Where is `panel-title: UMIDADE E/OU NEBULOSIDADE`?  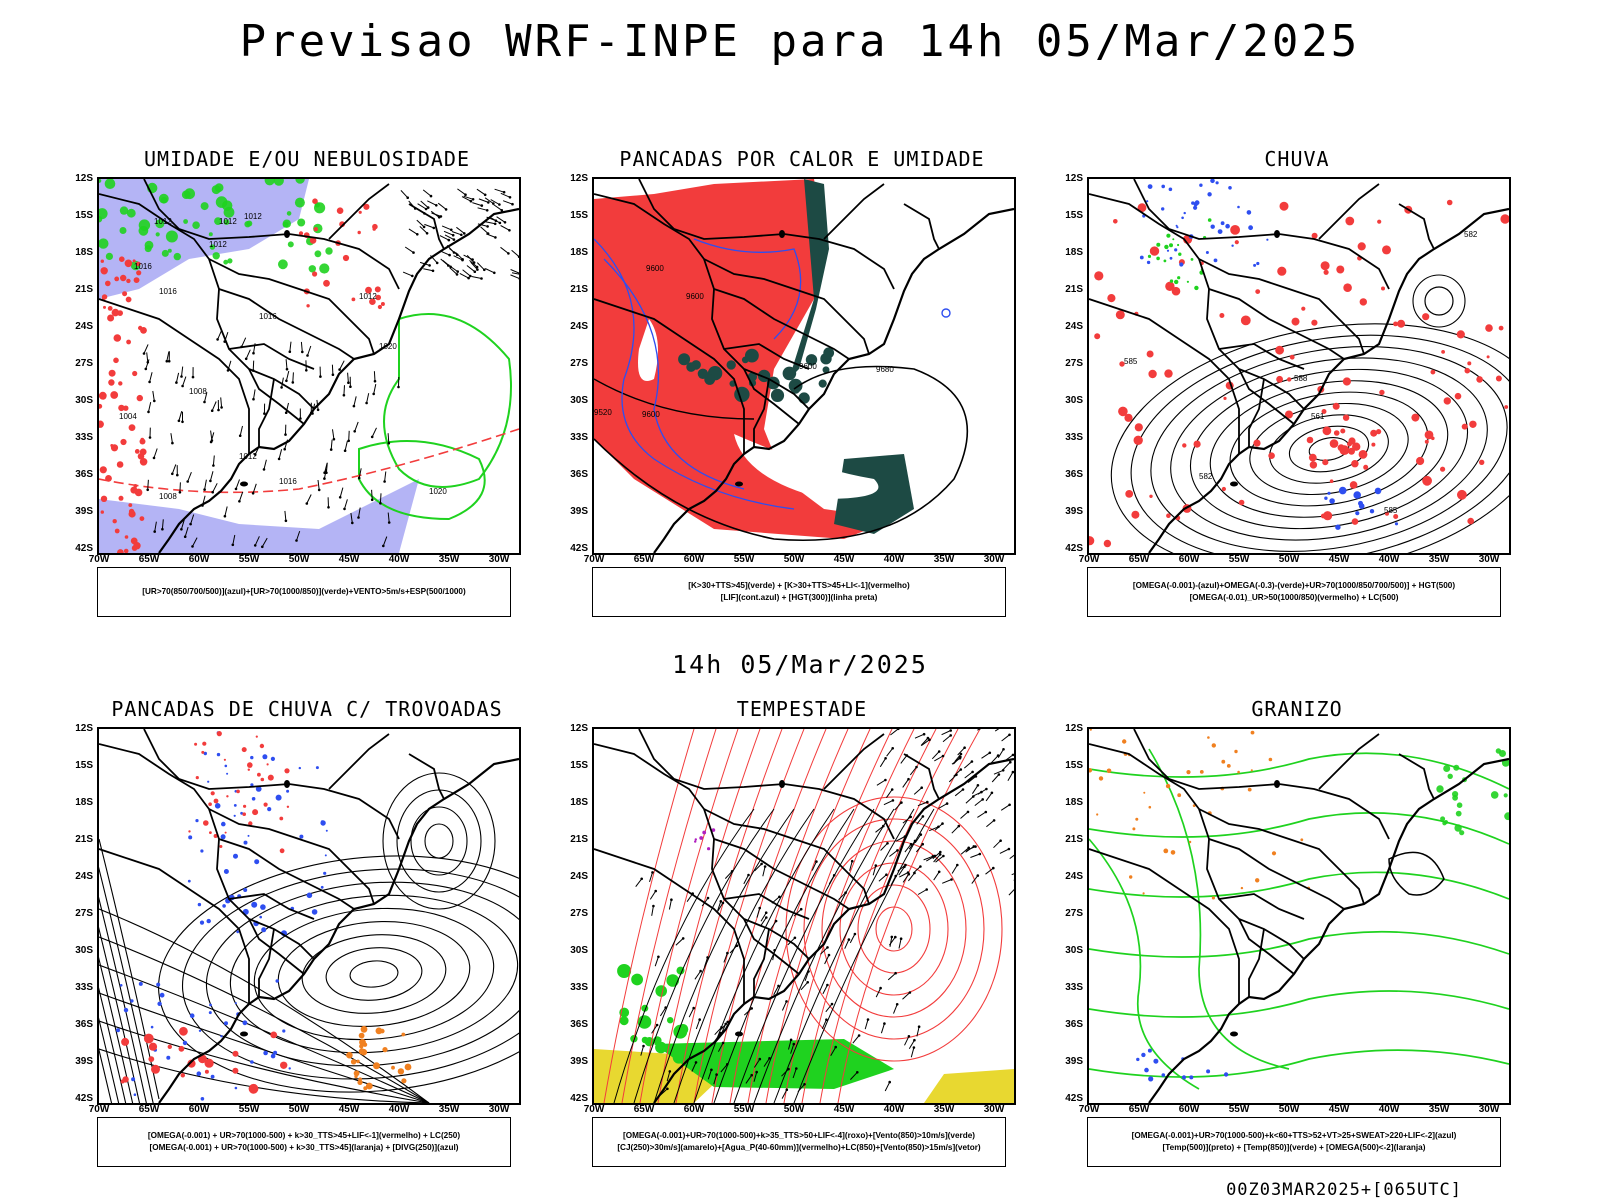
panel-title: UMIDADE E/OU NEBULOSIDADE is located at coordinates (307, 159).